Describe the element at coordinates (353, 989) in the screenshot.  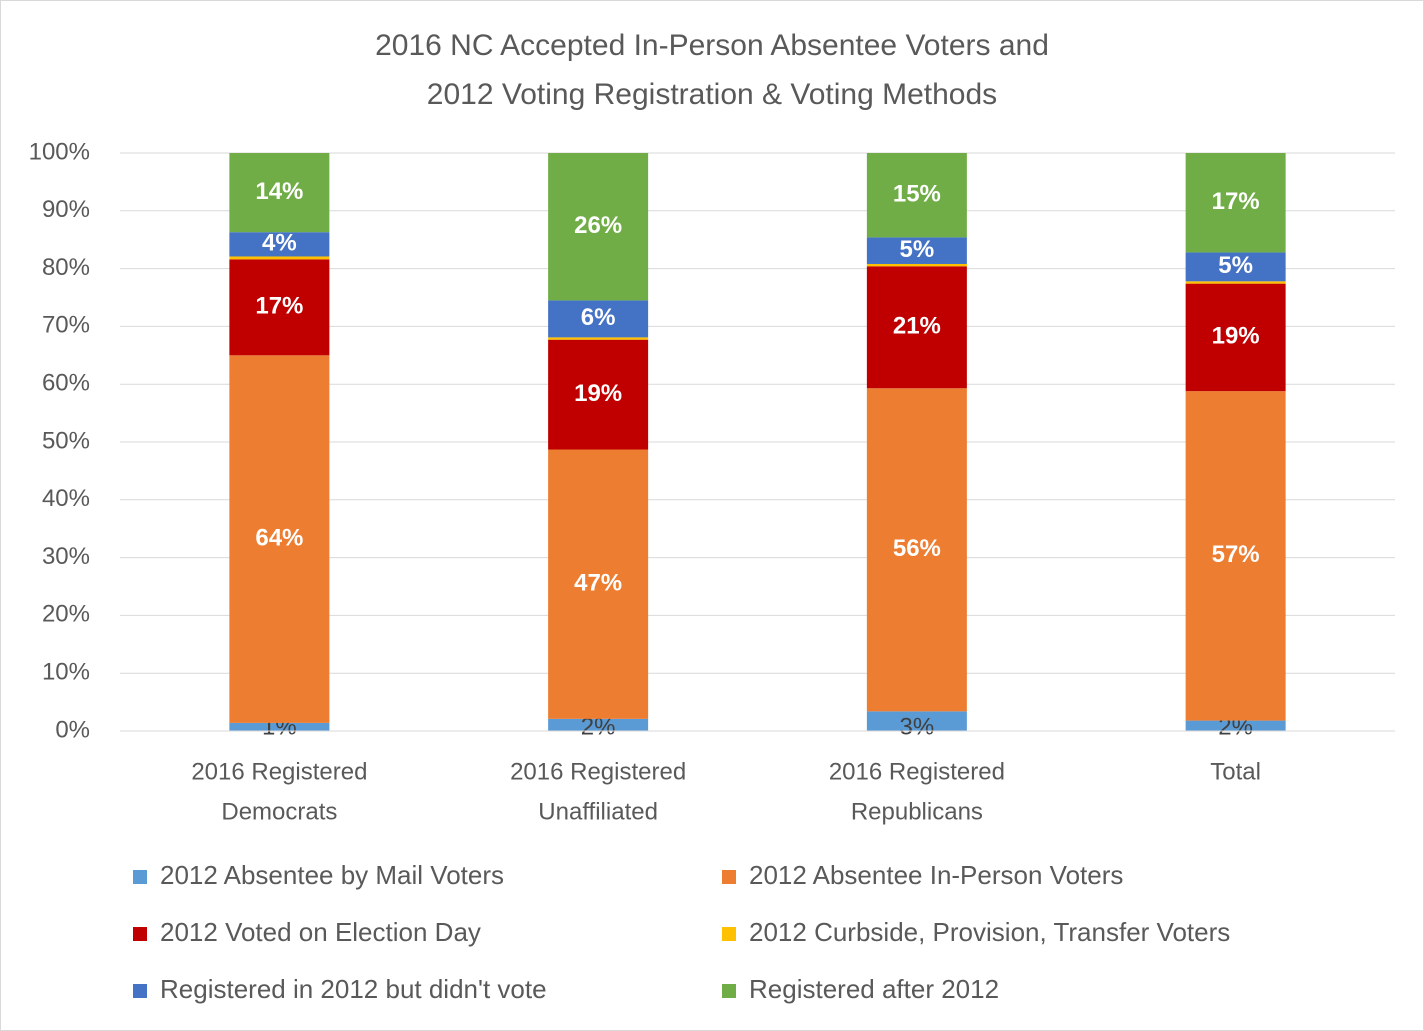
I see `legend-label: Registered in 2012 but didn't vote` at that location.